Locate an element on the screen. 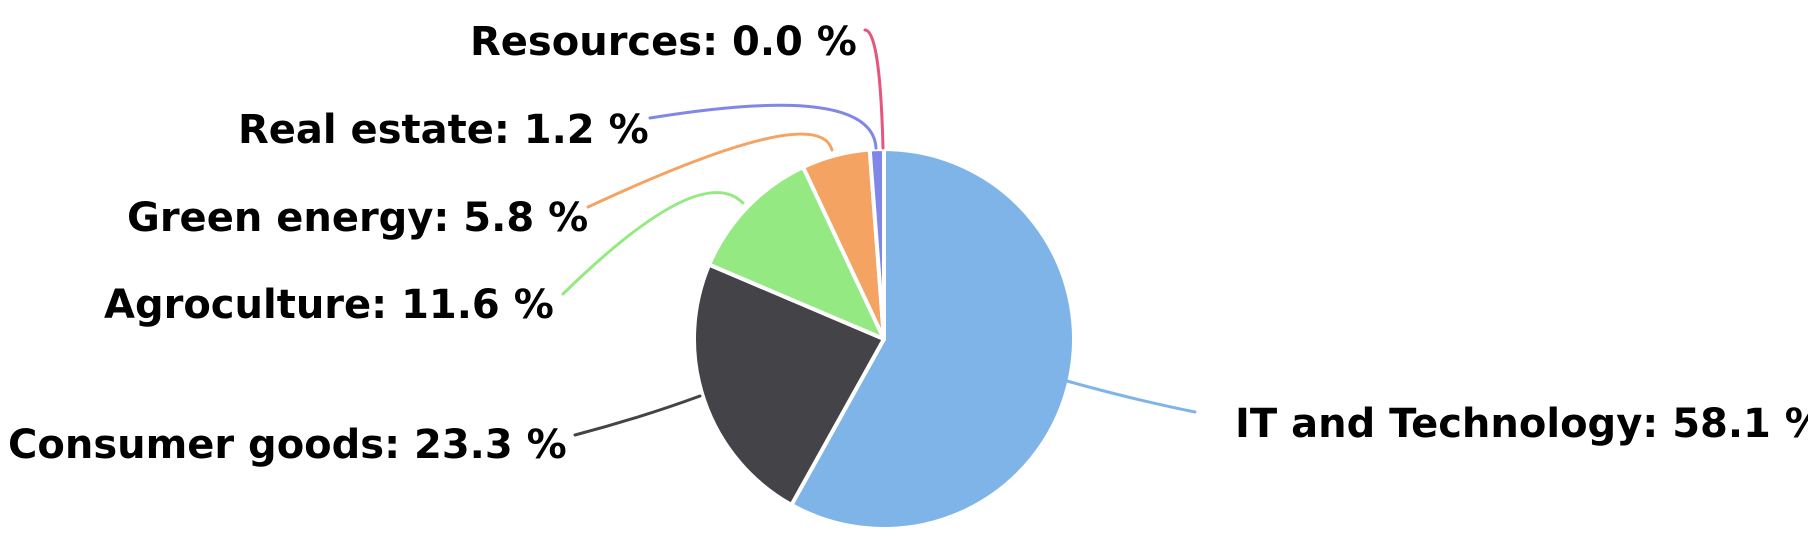 This screenshot has height=535, width=1808. pie-slice-agroculture is located at coordinates (796, 253).